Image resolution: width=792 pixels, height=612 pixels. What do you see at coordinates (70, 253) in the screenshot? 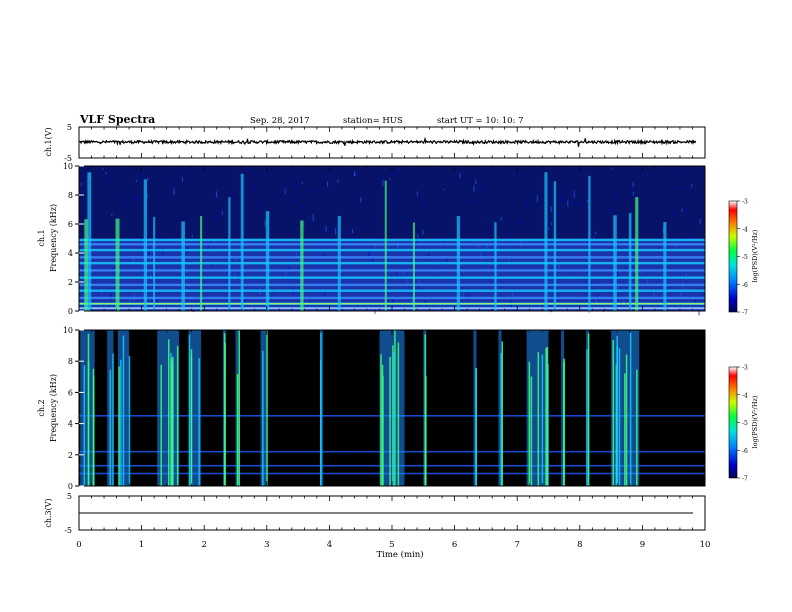
I see `ch1-spectrogram-ytick-label: 4` at bounding box center [70, 253].